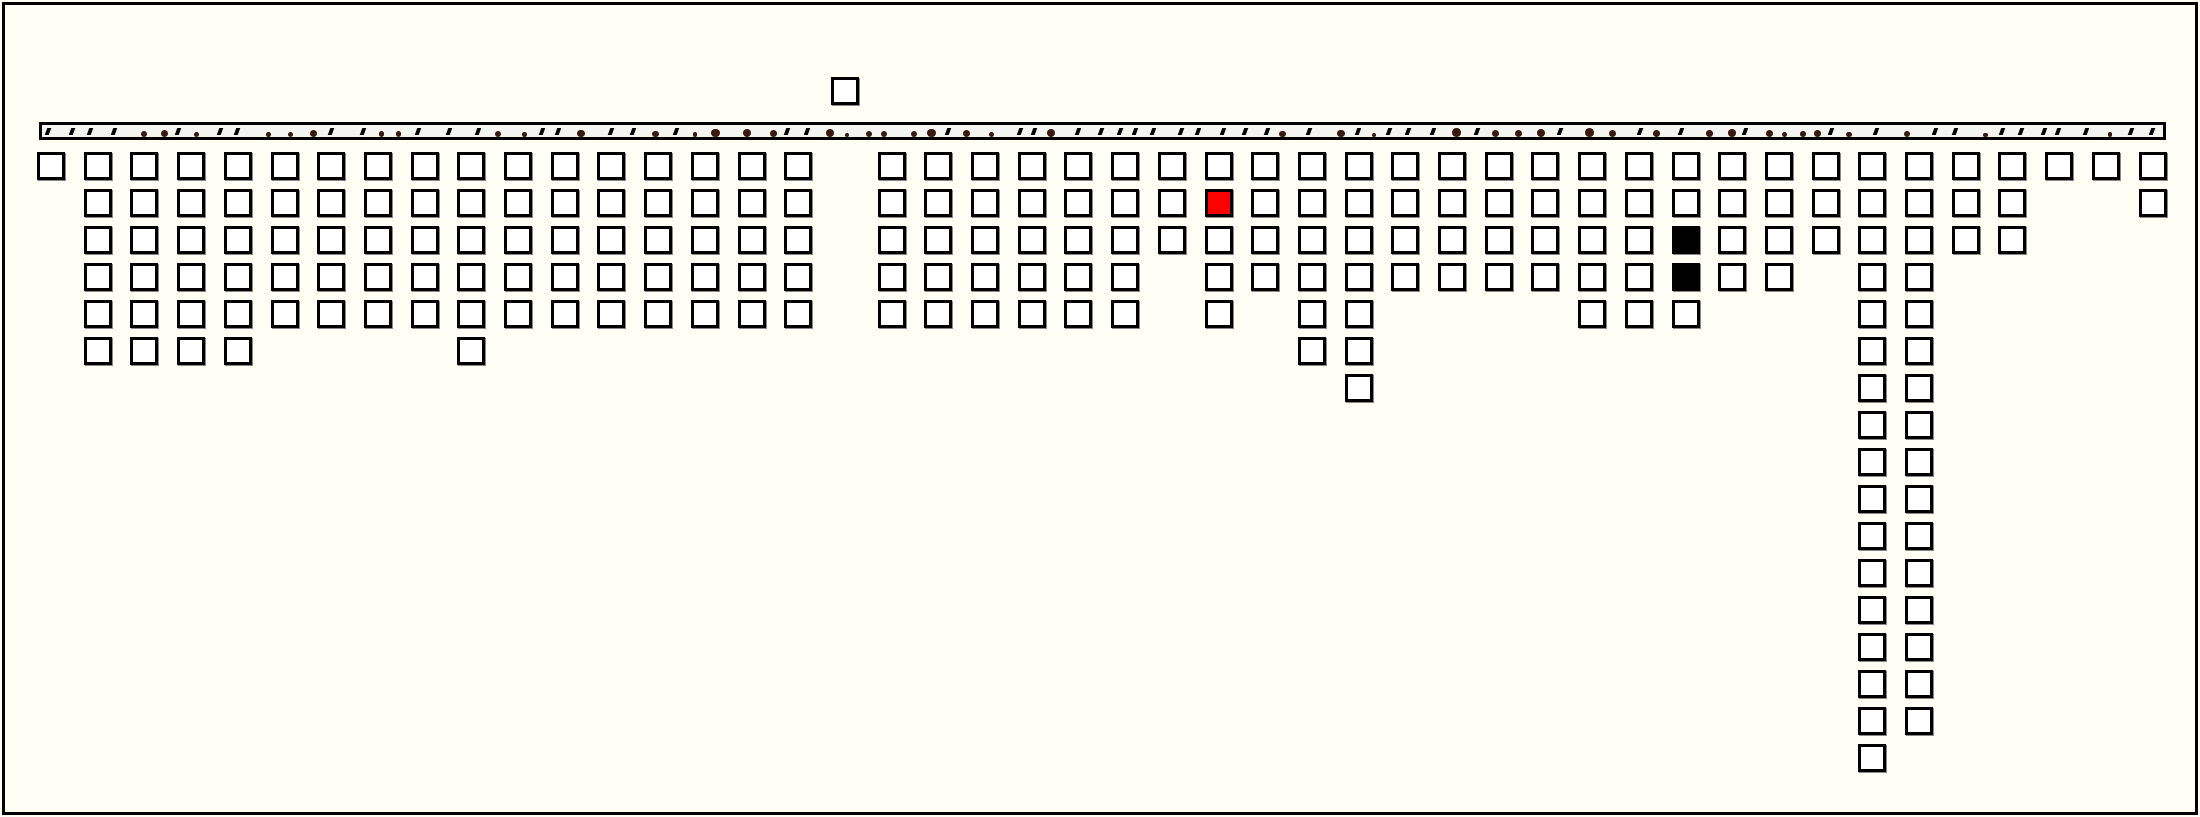  I want to click on cell-black, so click(1685, 240).